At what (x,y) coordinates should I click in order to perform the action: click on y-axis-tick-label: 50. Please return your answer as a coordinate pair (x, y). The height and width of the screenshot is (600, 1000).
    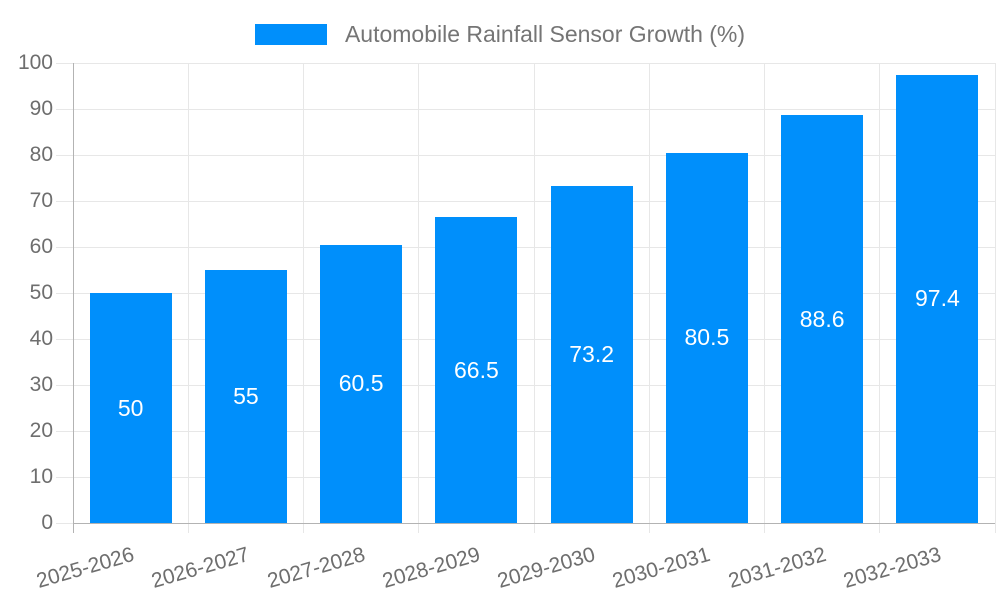
    Looking at the image, I should click on (41, 292).